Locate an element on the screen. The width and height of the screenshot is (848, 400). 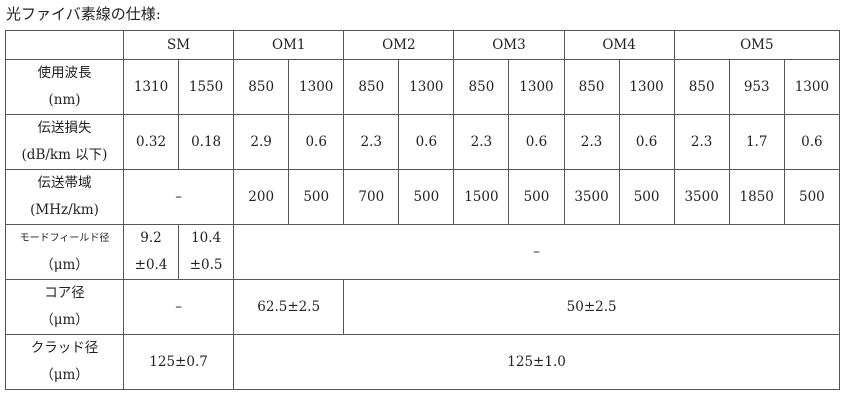
header-cell: OM3 is located at coordinates (509, 45).